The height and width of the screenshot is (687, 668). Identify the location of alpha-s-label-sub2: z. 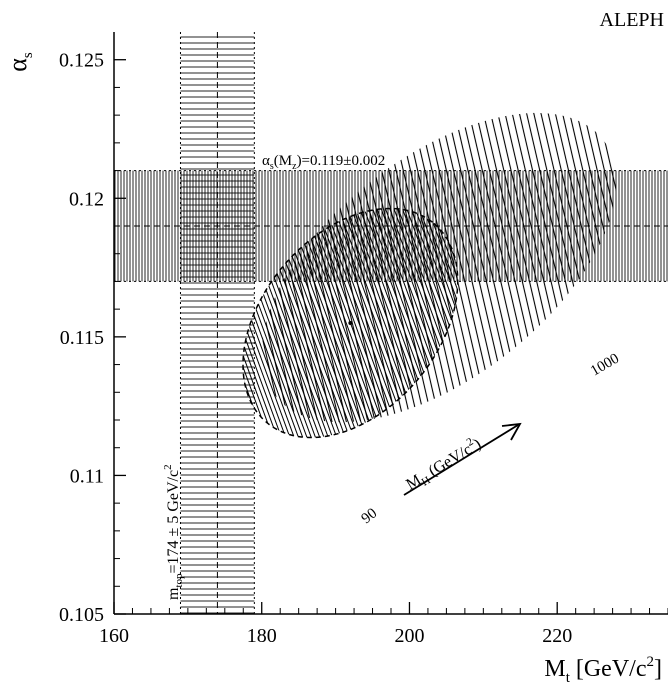
(294, 166).